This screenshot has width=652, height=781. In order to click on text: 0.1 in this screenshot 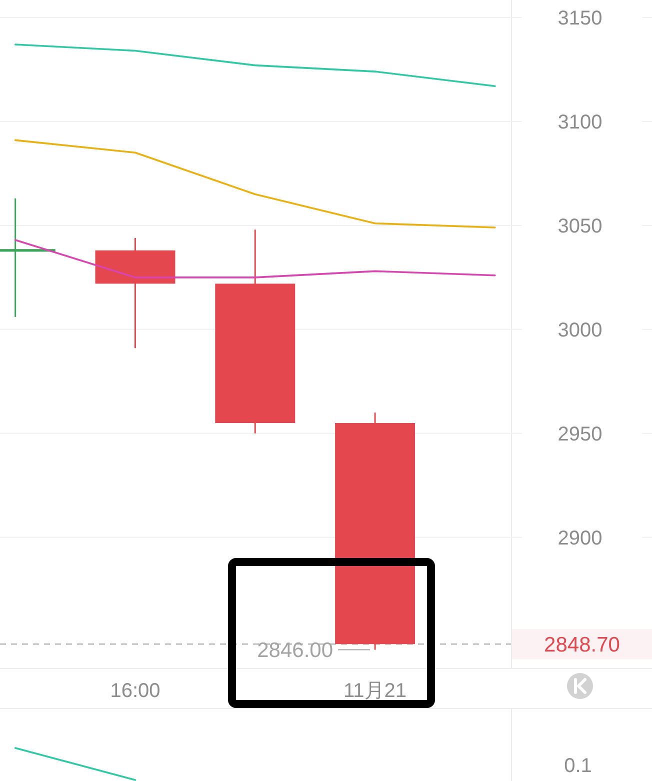, I will do `click(578, 766)`.